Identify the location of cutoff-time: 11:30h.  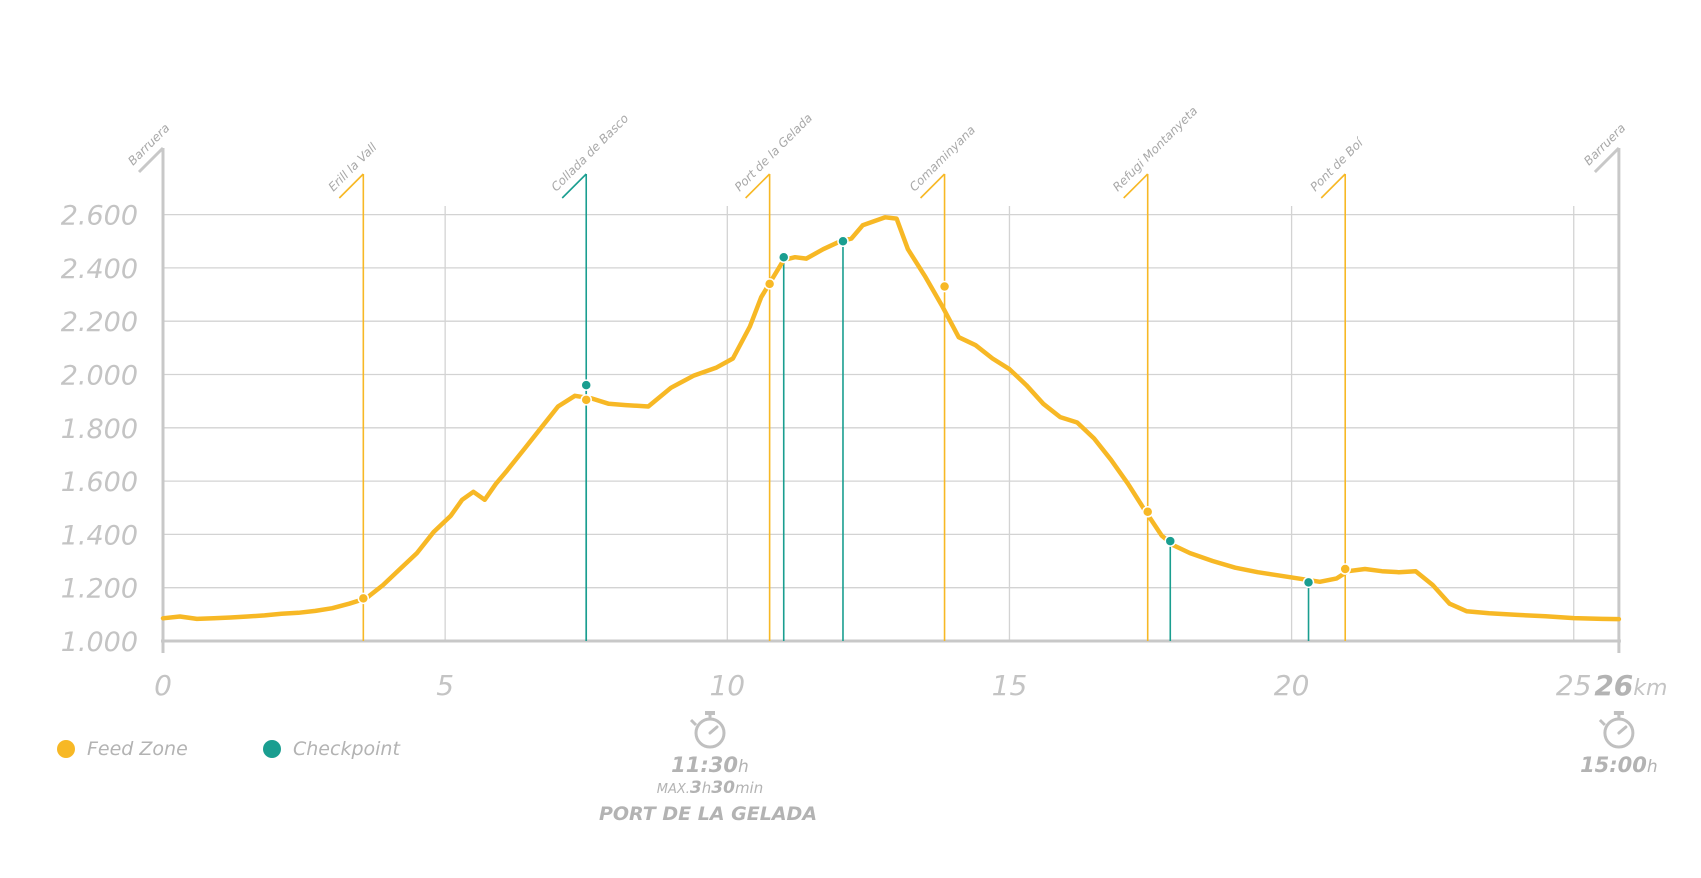
(710, 765).